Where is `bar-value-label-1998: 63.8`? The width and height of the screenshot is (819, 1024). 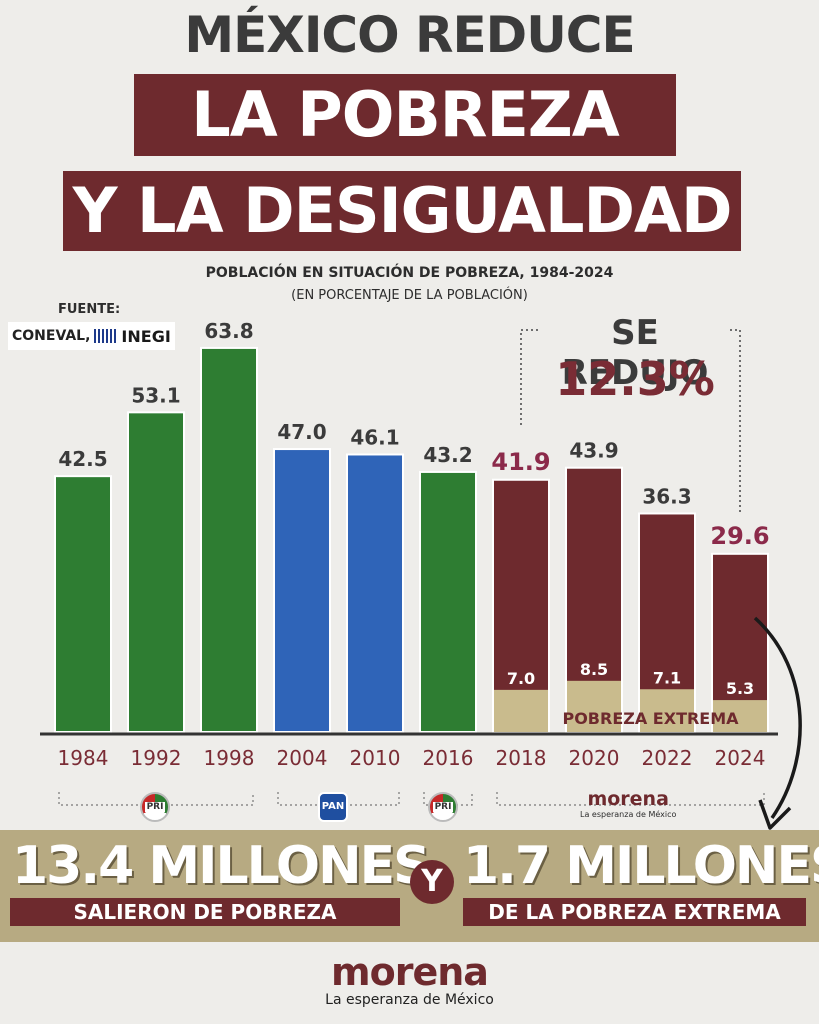 bar-value-label-1998: 63.8 is located at coordinates (228, 331).